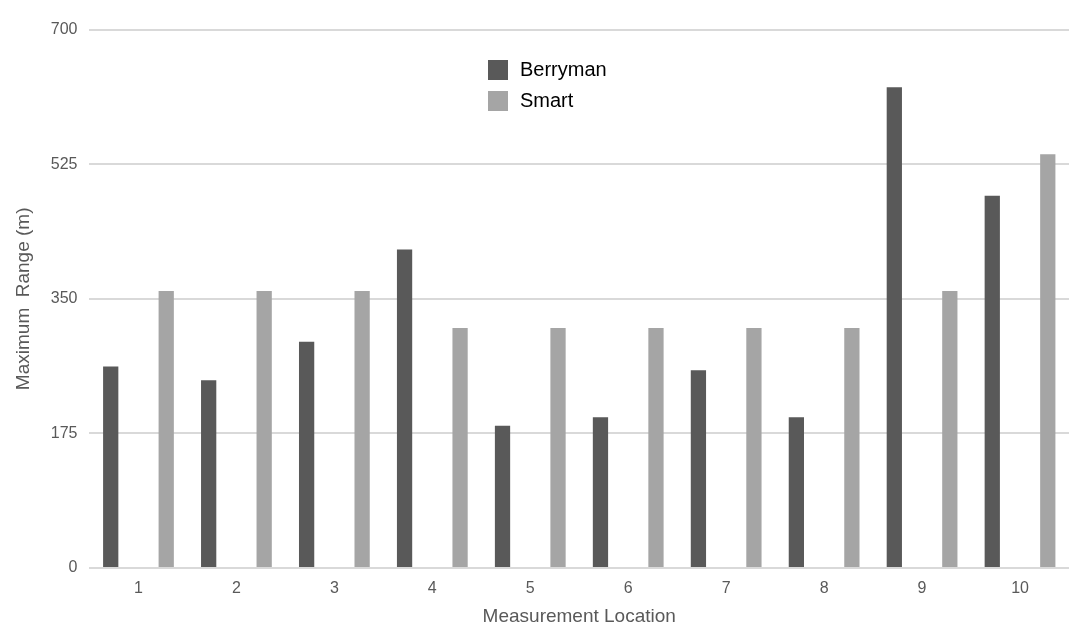  What do you see at coordinates (824, 588) in the screenshot?
I see `x-tick-label: 8` at bounding box center [824, 588].